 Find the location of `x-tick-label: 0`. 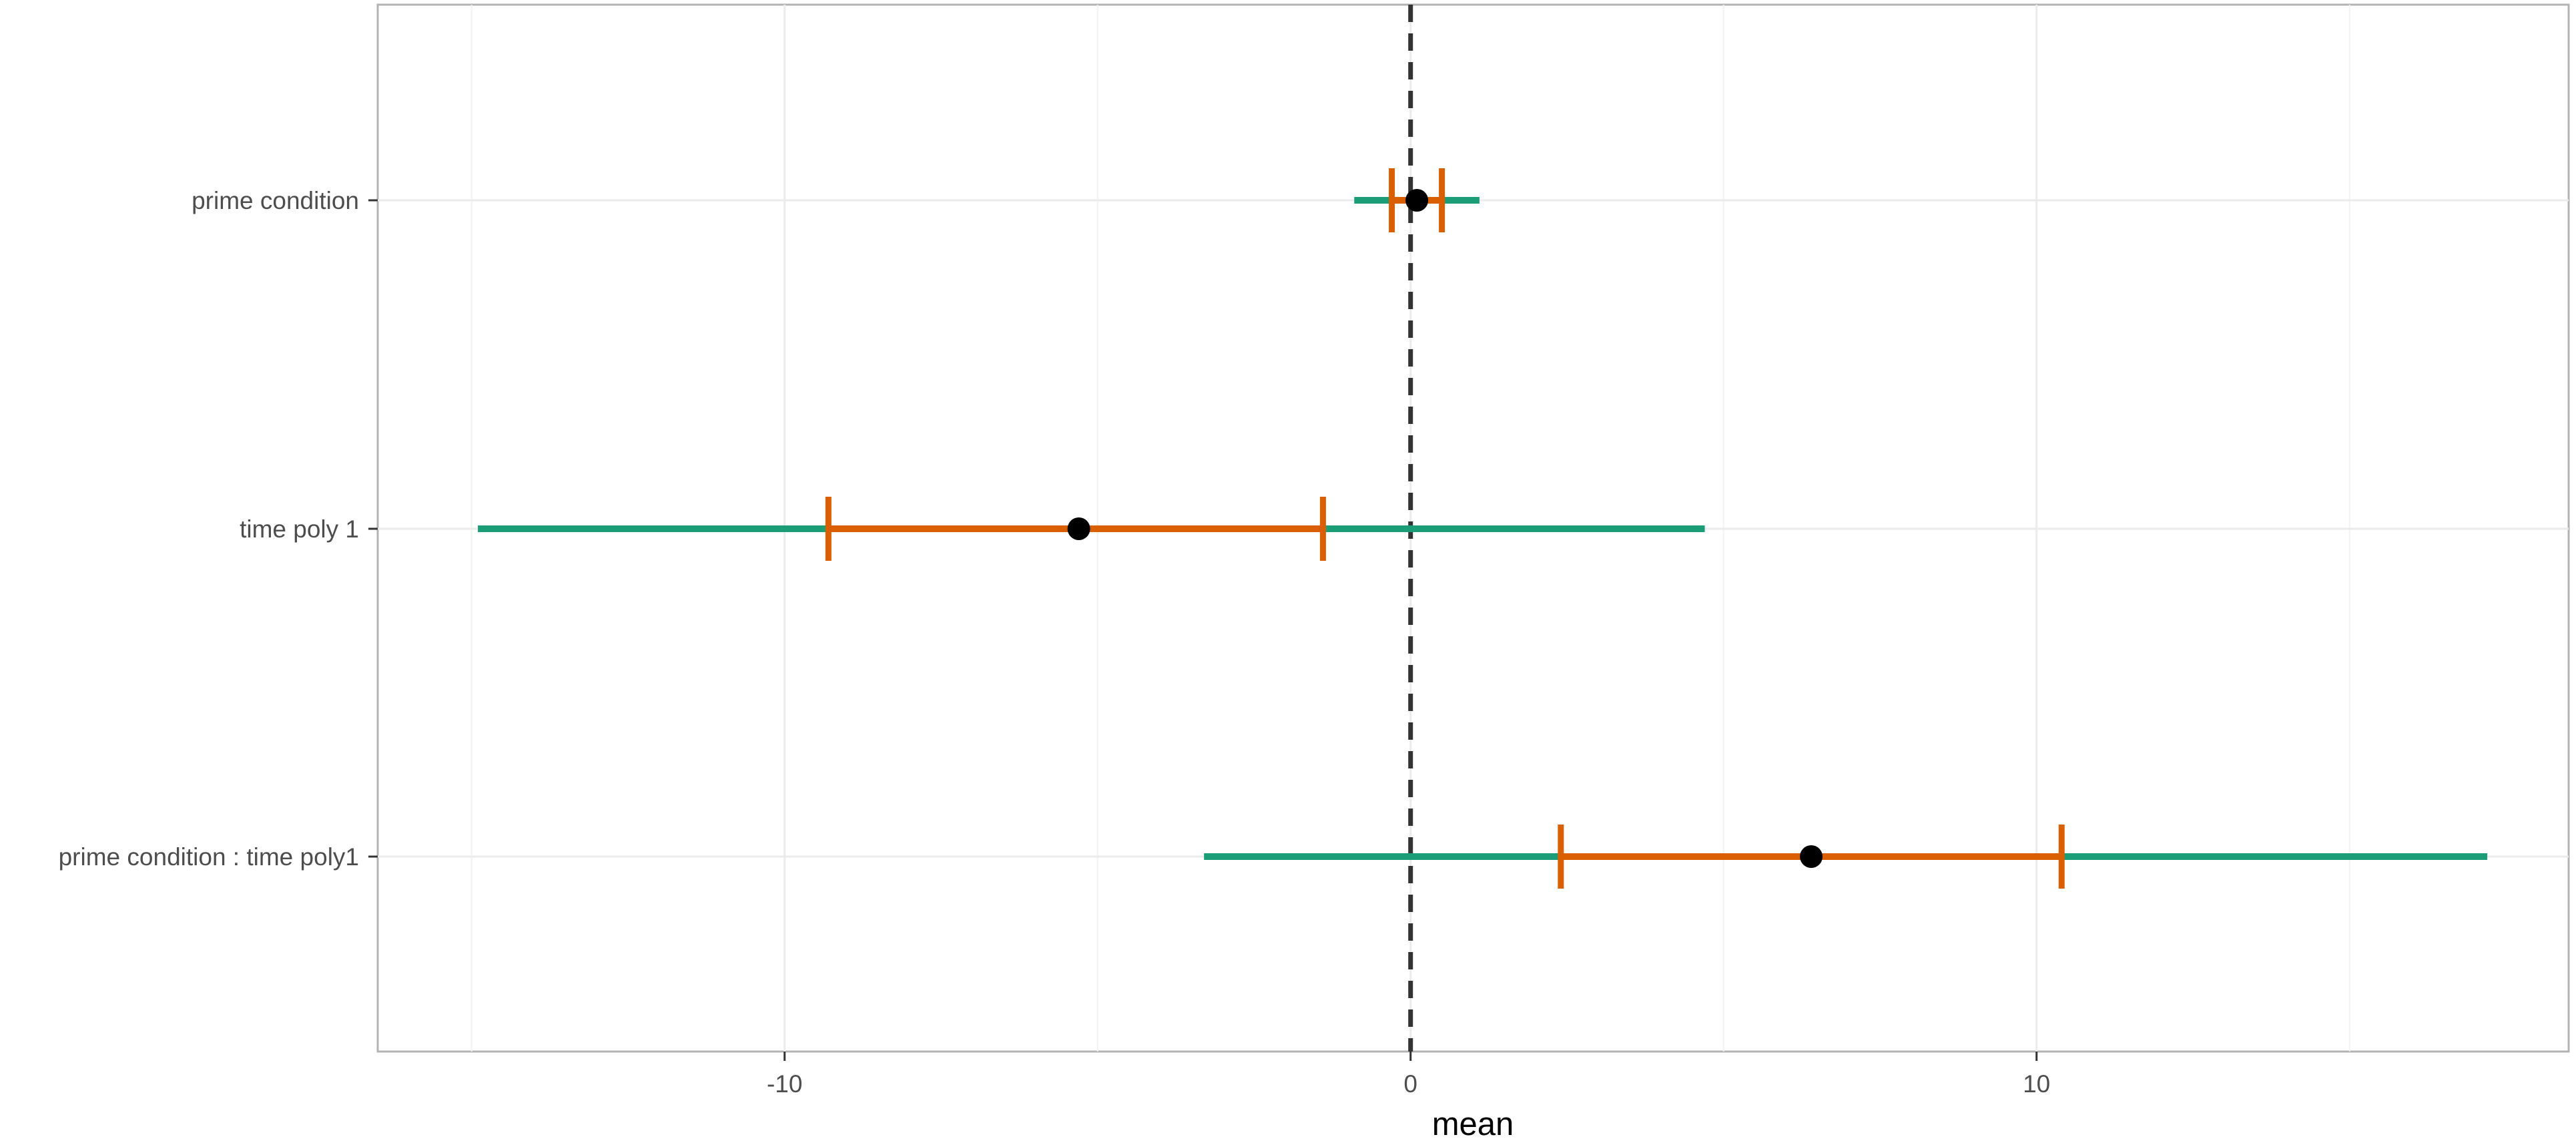

x-tick-label: 0 is located at coordinates (1410, 1084).